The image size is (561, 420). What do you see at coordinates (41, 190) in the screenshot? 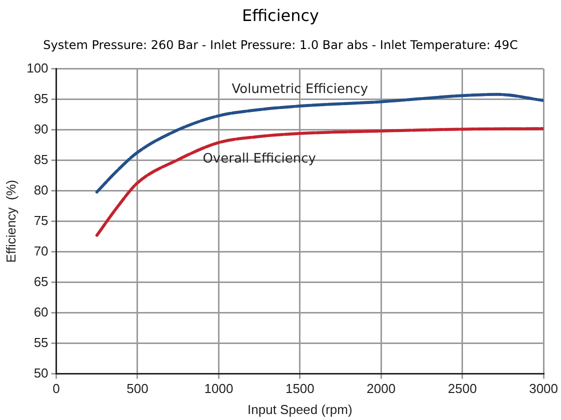
I see `y-tick-label: 80` at bounding box center [41, 190].